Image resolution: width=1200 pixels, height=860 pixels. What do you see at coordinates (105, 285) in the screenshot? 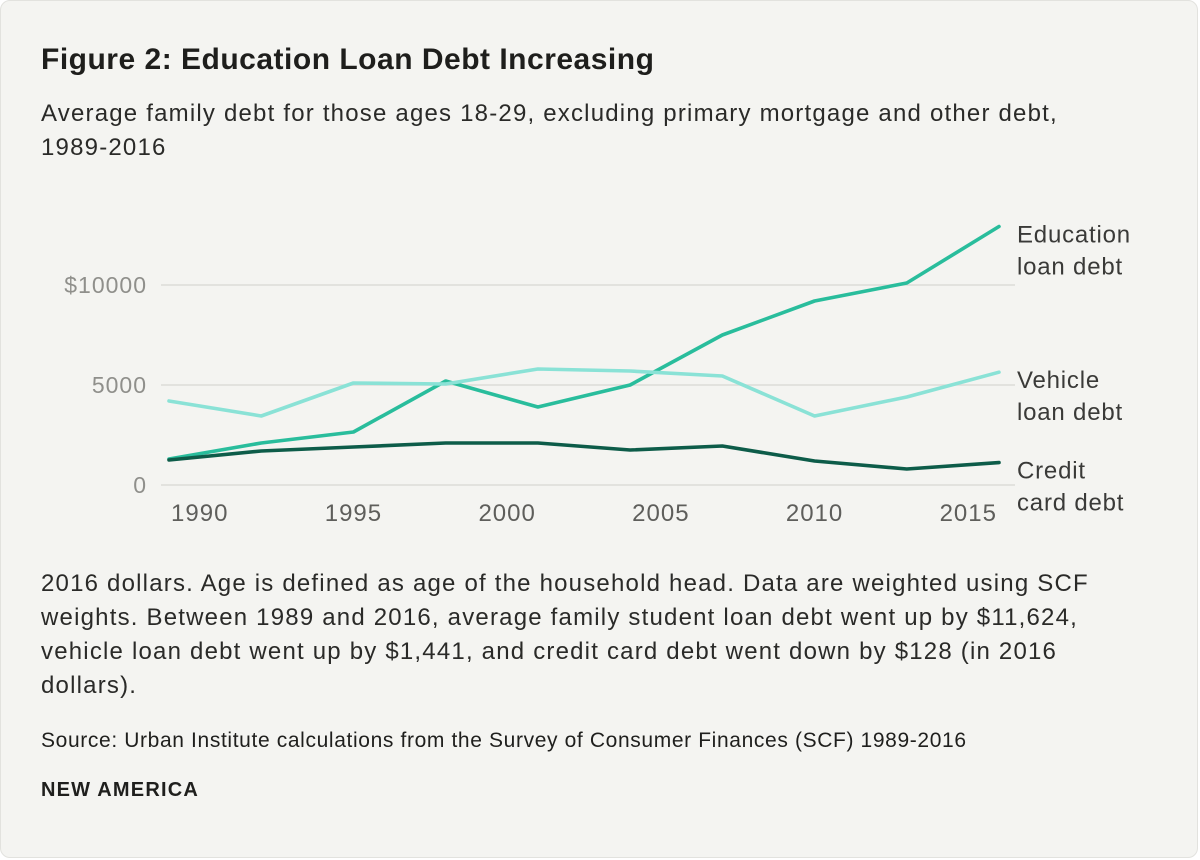
I see `y-axis-tick-label: $10000` at bounding box center [105, 285].